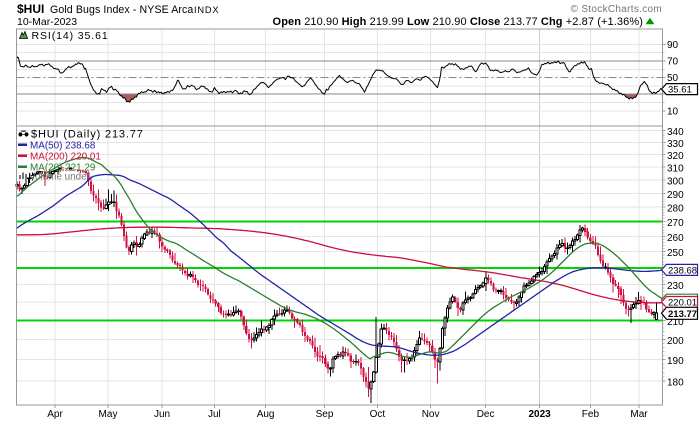  Describe the element at coordinates (108, 414) in the screenshot. I see `svg-text: May` at that location.